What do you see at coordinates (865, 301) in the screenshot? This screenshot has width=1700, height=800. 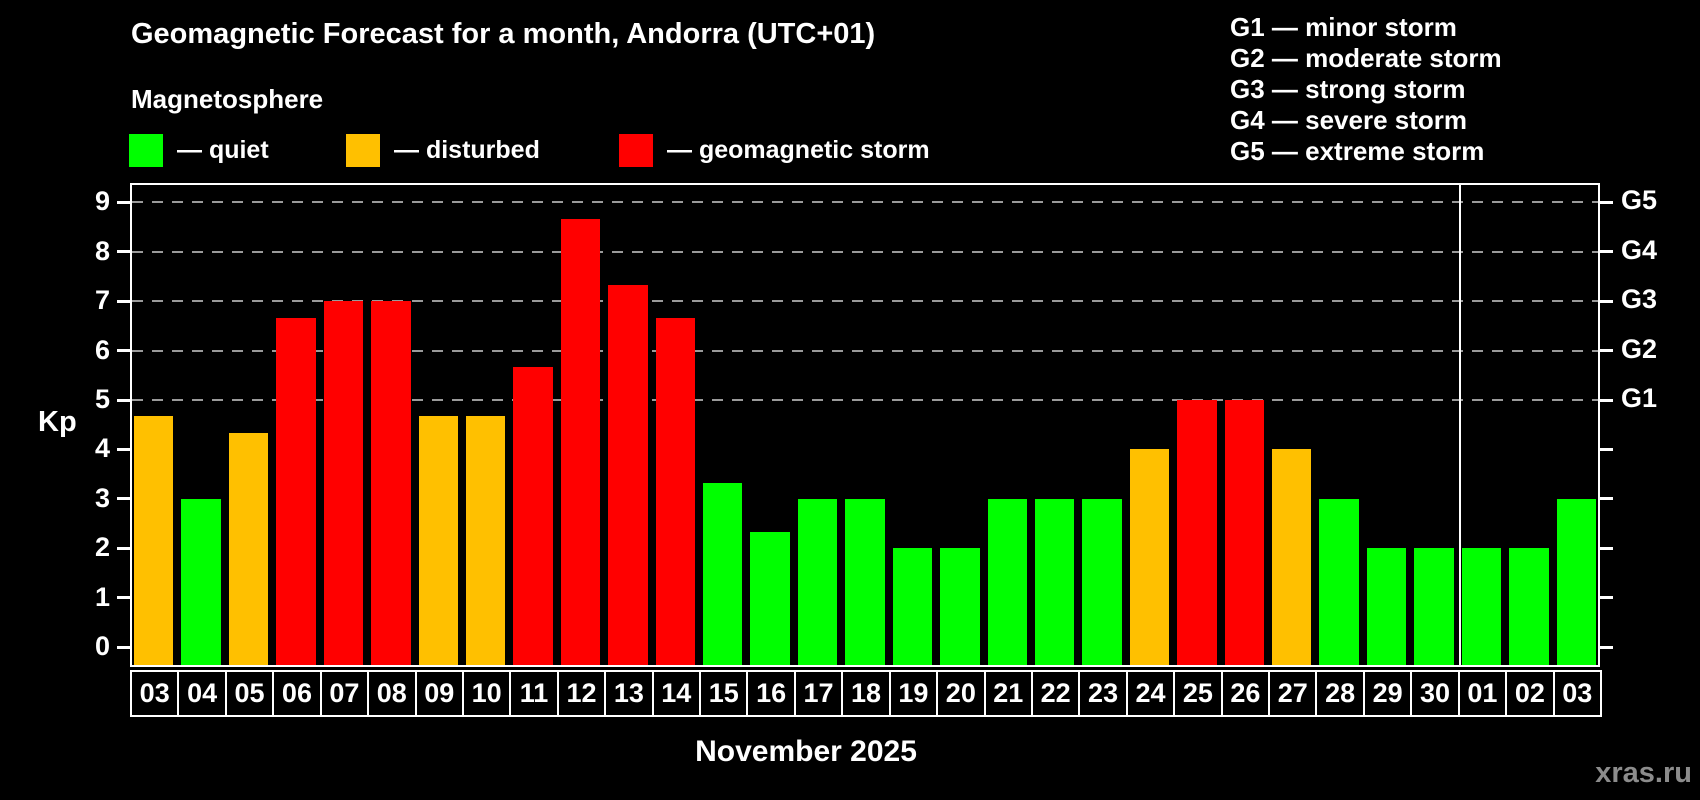 I see `gridline-kp7` at bounding box center [865, 301].